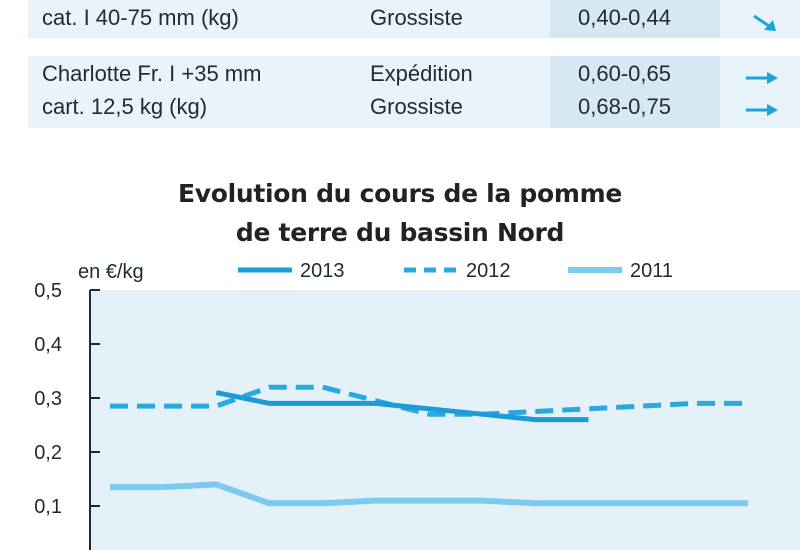  What do you see at coordinates (651, 271) in the screenshot?
I see `legend-label-2011: 2011` at bounding box center [651, 271].